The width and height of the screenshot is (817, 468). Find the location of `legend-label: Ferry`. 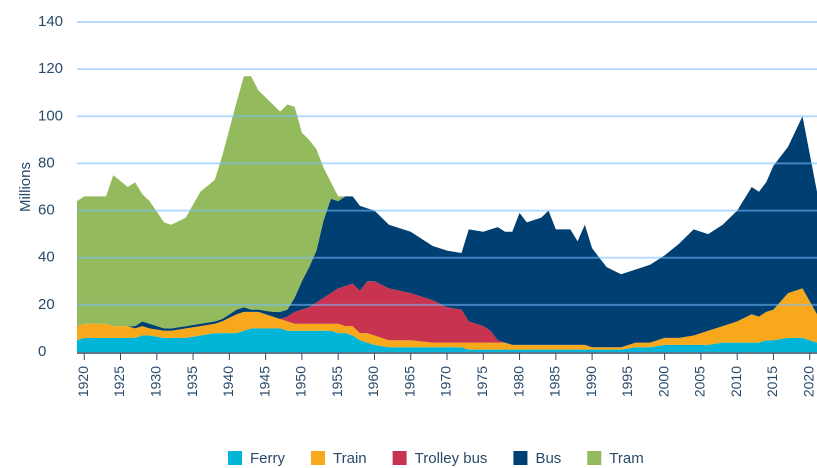

legend-label: Ferry is located at coordinates (267, 458).